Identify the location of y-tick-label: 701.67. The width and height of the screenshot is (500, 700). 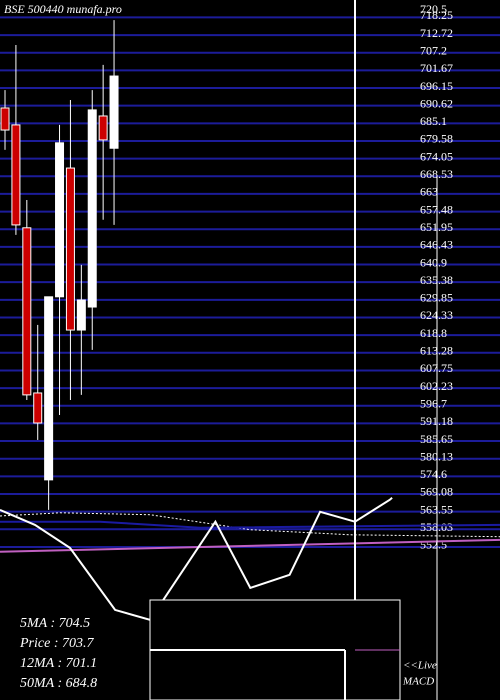
(436, 68).